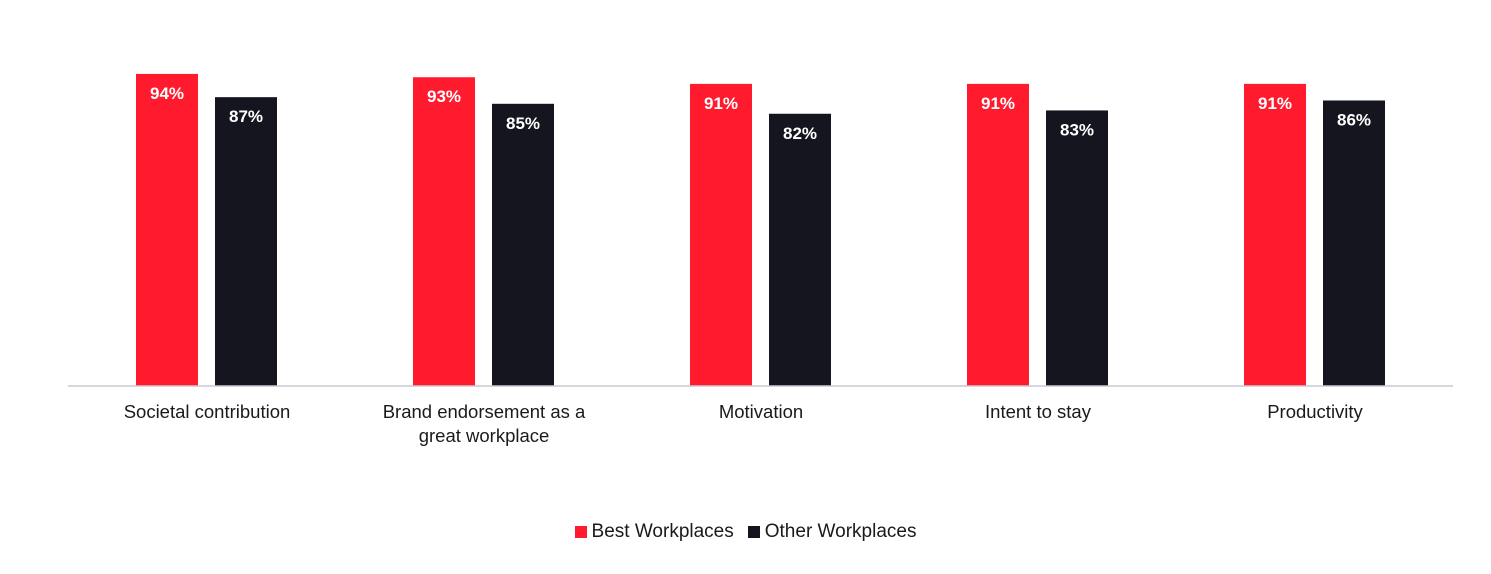 The image size is (1491, 574). What do you see at coordinates (246, 116) in the screenshot?
I see `data-label-other-0: 87%` at bounding box center [246, 116].